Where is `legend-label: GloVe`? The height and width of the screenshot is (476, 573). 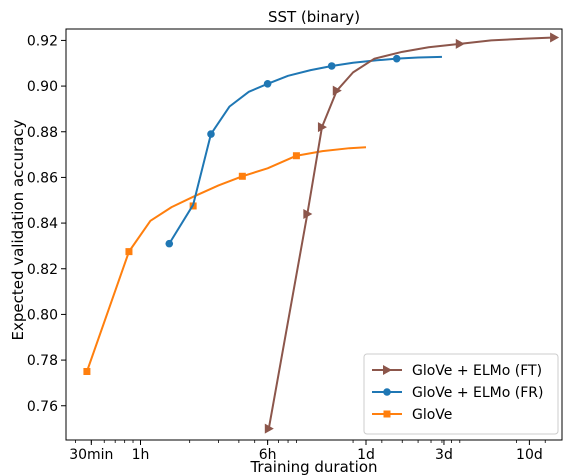
legend-label: GloVe is located at coordinates (432, 415).